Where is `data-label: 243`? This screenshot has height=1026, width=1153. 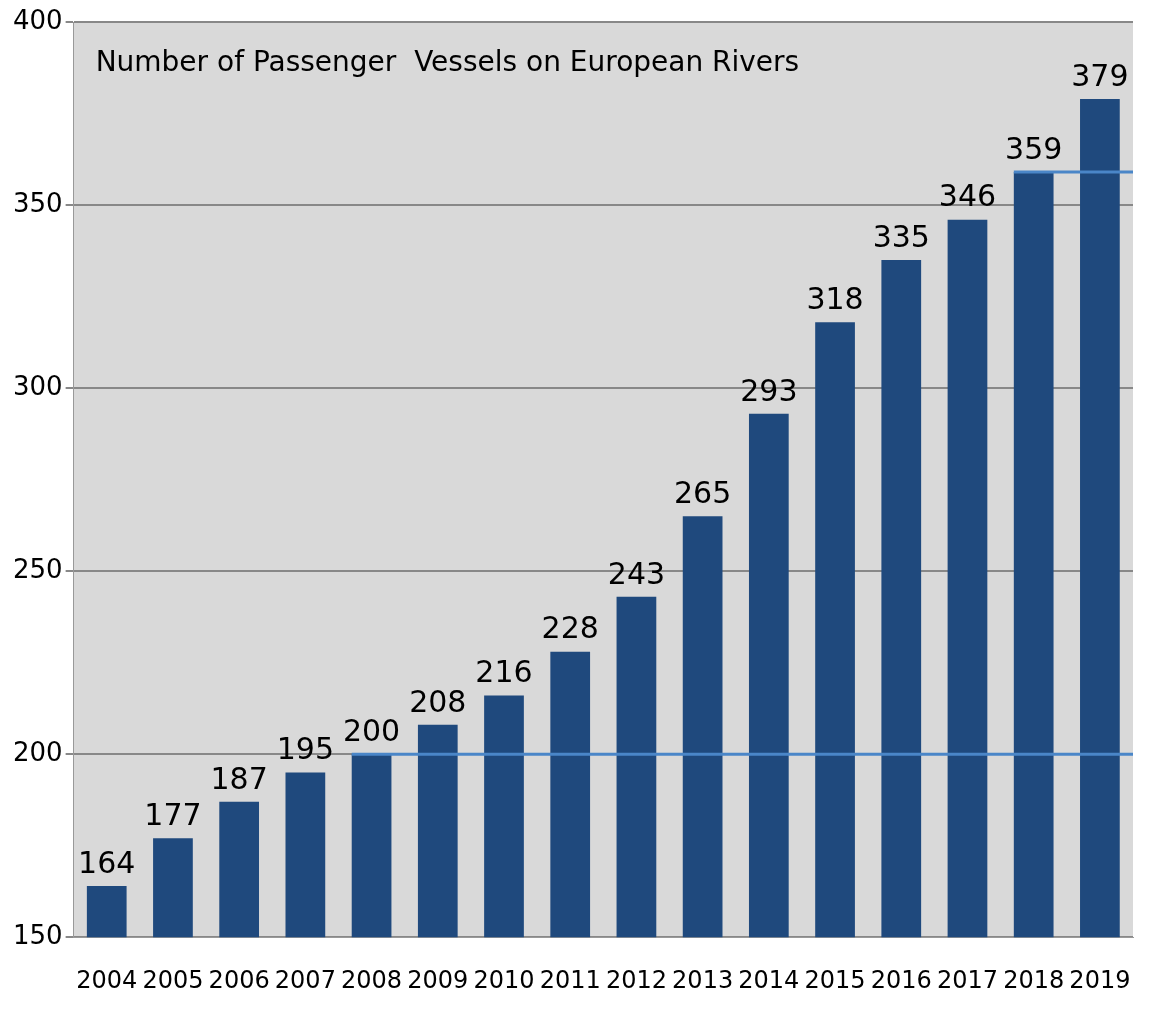 data-label: 243 is located at coordinates (636, 573).